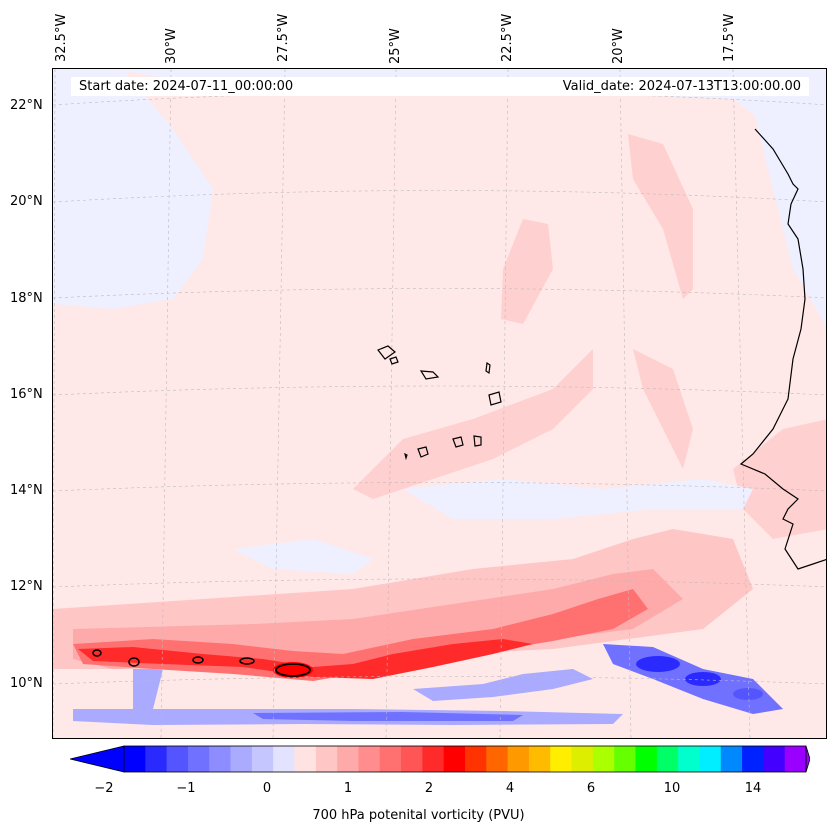 The width and height of the screenshot is (837, 836). I want to click on band-blue-bottom-core, so click(388, 716).